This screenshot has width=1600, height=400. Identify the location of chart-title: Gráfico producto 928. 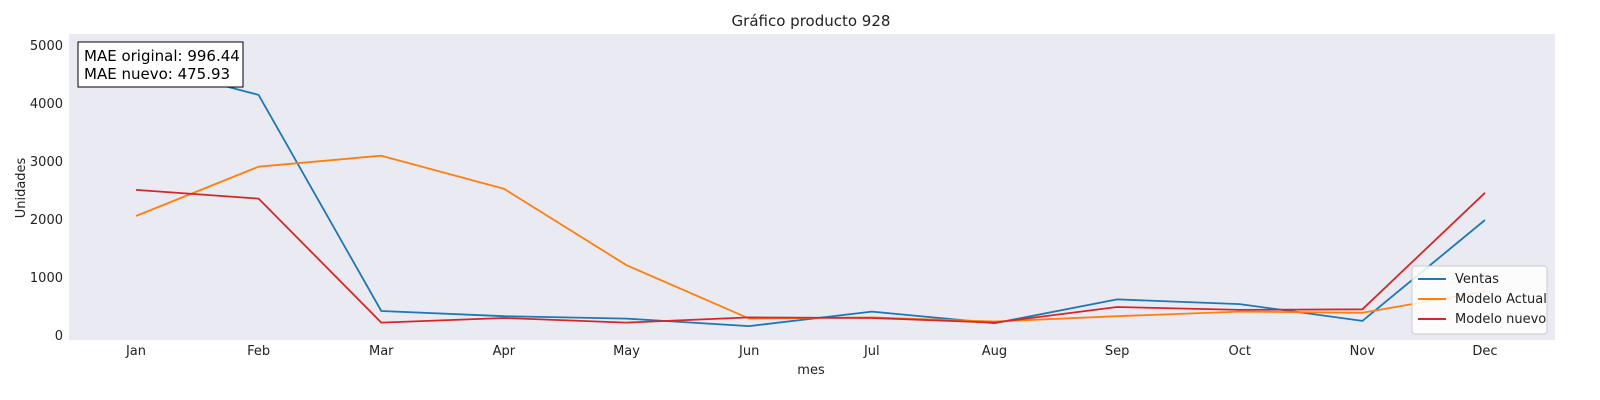
(811, 21).